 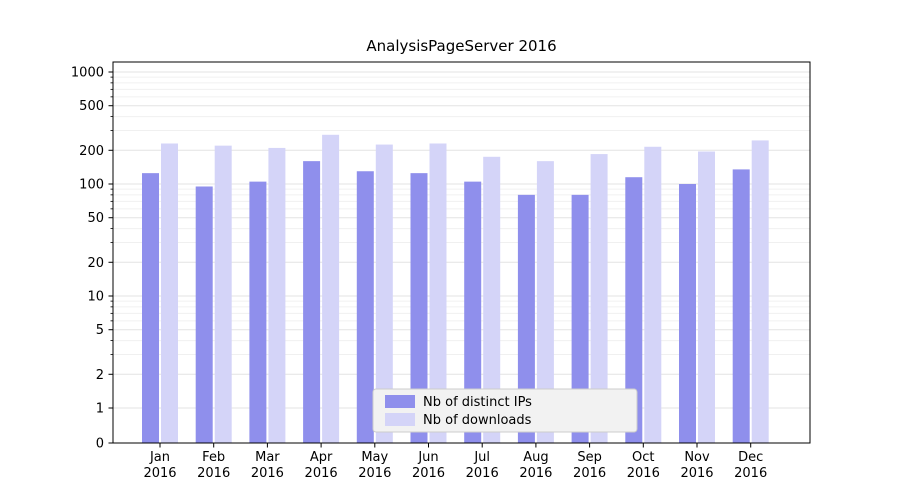 What do you see at coordinates (461, 46) in the screenshot?
I see `chart-title: AnalysisPageServer 2016` at bounding box center [461, 46].